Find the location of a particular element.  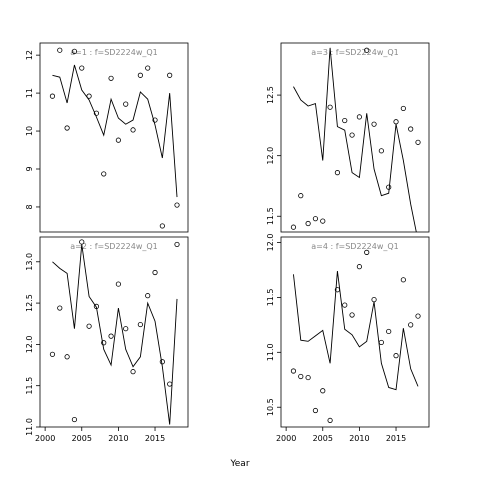

panel-title: a=2 : f=SD2224w_Q1 is located at coordinates (114, 246).